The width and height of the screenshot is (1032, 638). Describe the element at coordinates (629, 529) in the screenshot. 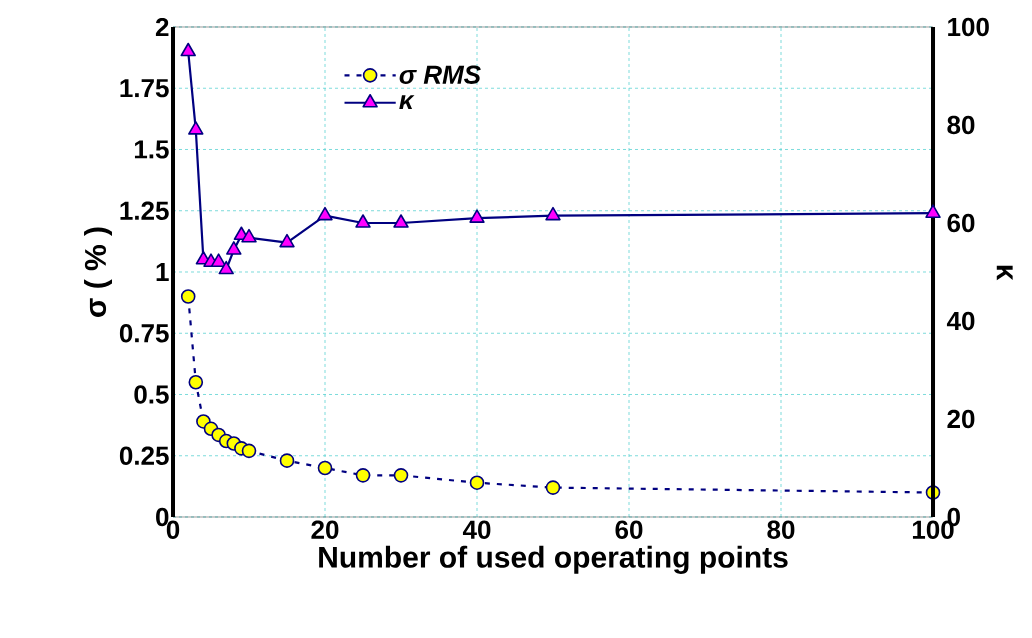

I see `x-tick-label: 60` at that location.